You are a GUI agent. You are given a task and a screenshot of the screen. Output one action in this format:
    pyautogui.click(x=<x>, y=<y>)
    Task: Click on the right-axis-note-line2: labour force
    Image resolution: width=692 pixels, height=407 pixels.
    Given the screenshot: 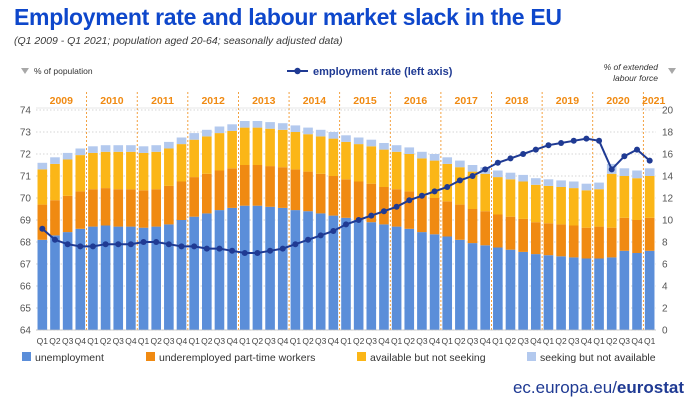 What is the action you would take?
    pyautogui.click(x=635, y=78)
    